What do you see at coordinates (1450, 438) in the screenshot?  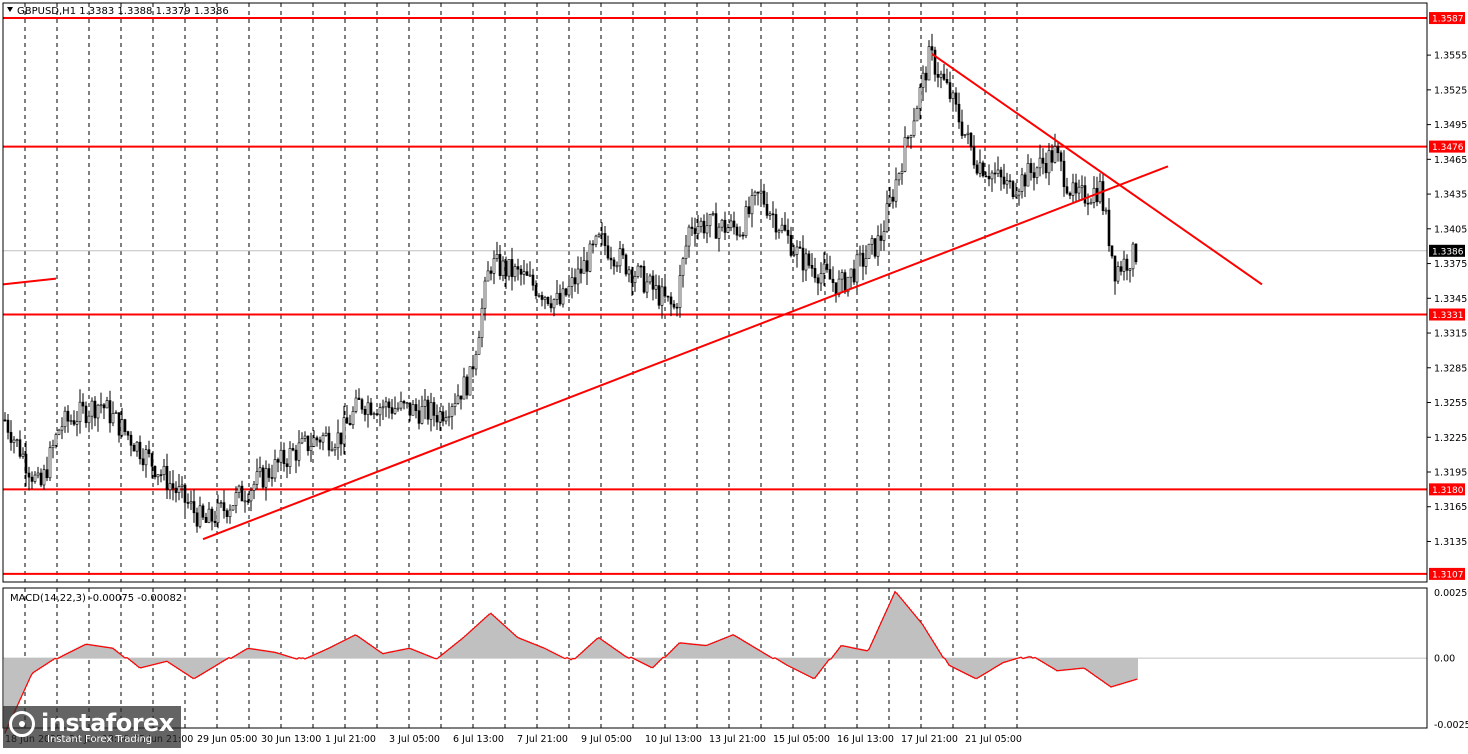 I see `price-tick-label: 1.3225` at bounding box center [1450, 438].